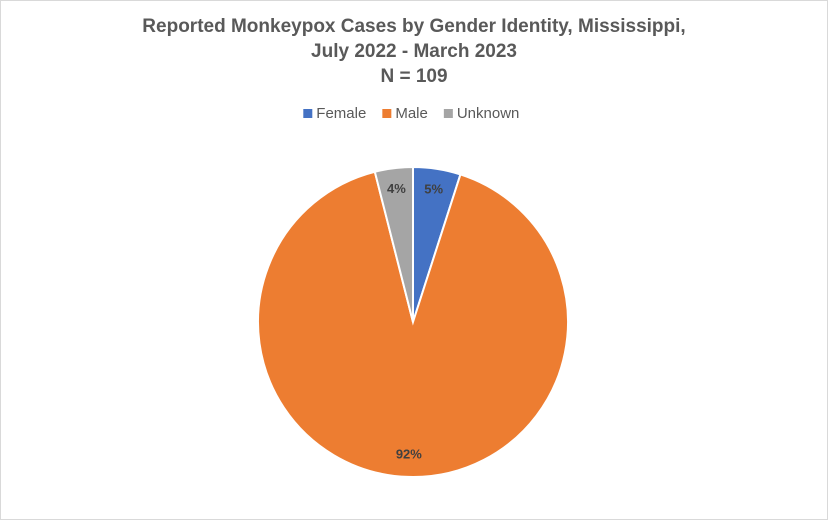 This screenshot has width=828, height=520. What do you see at coordinates (411, 113) in the screenshot?
I see `legend-label: Male` at bounding box center [411, 113].